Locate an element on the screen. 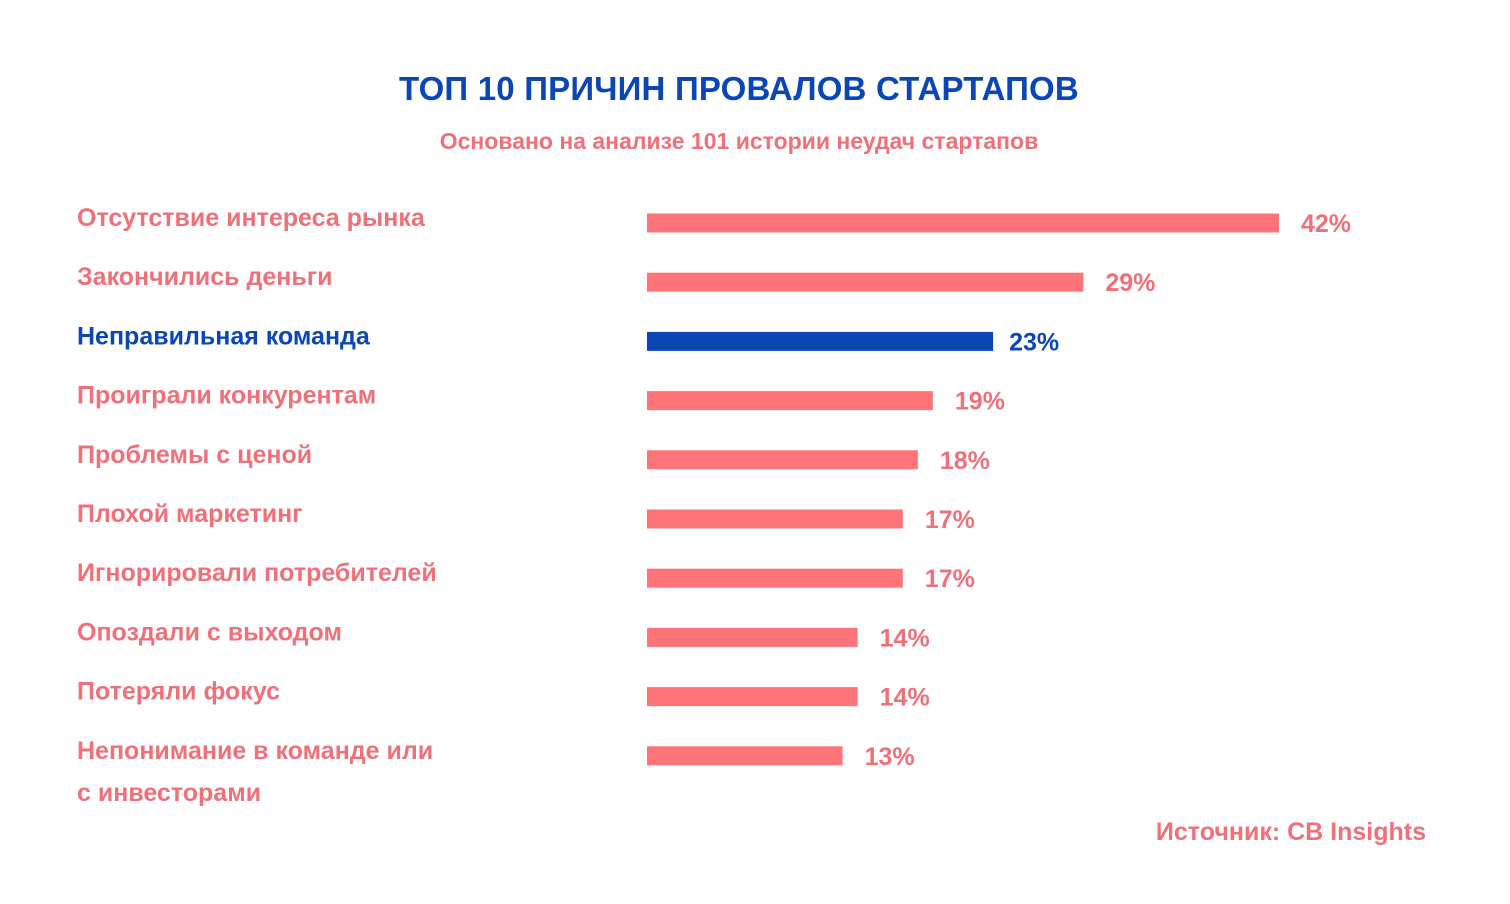 Image resolution: width=1510 pixels, height=904 pixels. category-label: Игнорировали потребителей is located at coordinates (257, 573).